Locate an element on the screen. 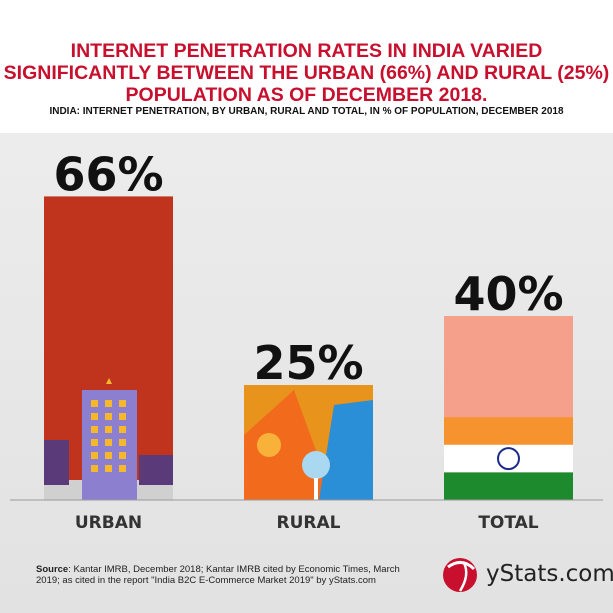 The image size is (613, 613). bar-rural is located at coordinates (308, 442).